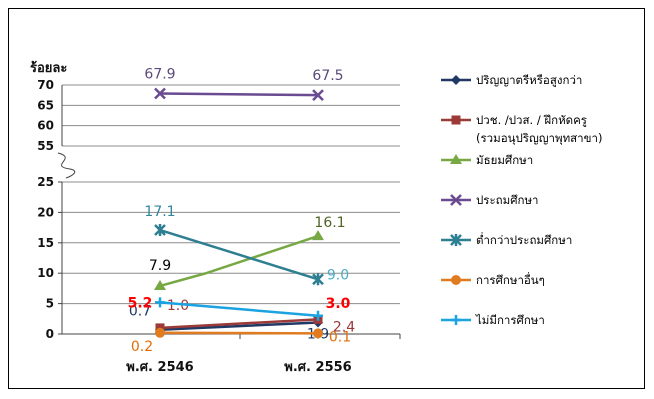  What do you see at coordinates (159, 212) in the screenshot?
I see `data-label: 17.1` at bounding box center [159, 212].